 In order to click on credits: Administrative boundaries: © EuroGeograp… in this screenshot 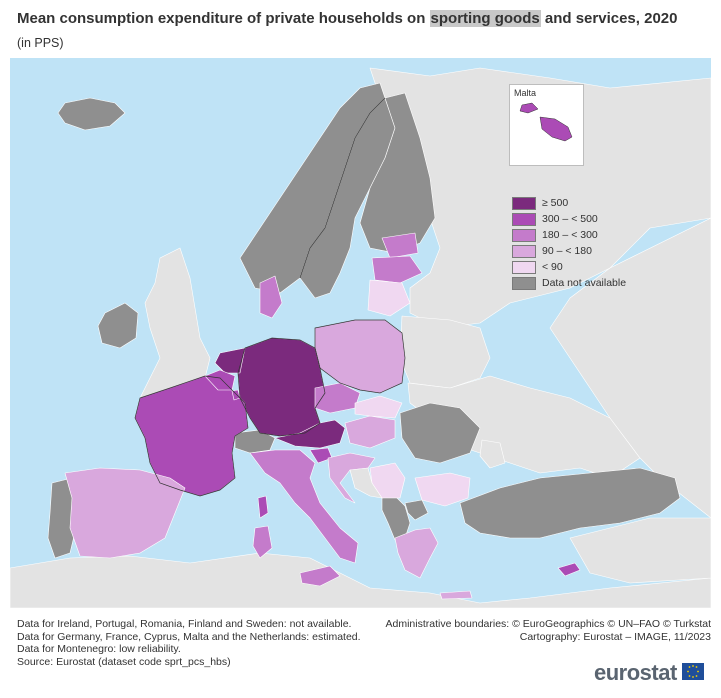, I will do `click(548, 630)`.